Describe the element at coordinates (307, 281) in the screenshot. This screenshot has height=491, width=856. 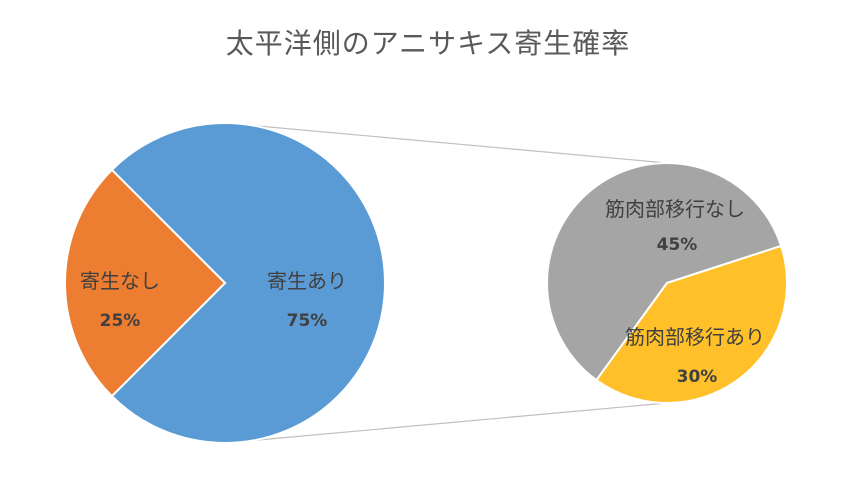
I see `data-label-parasitized-name: 寄生あり` at that location.